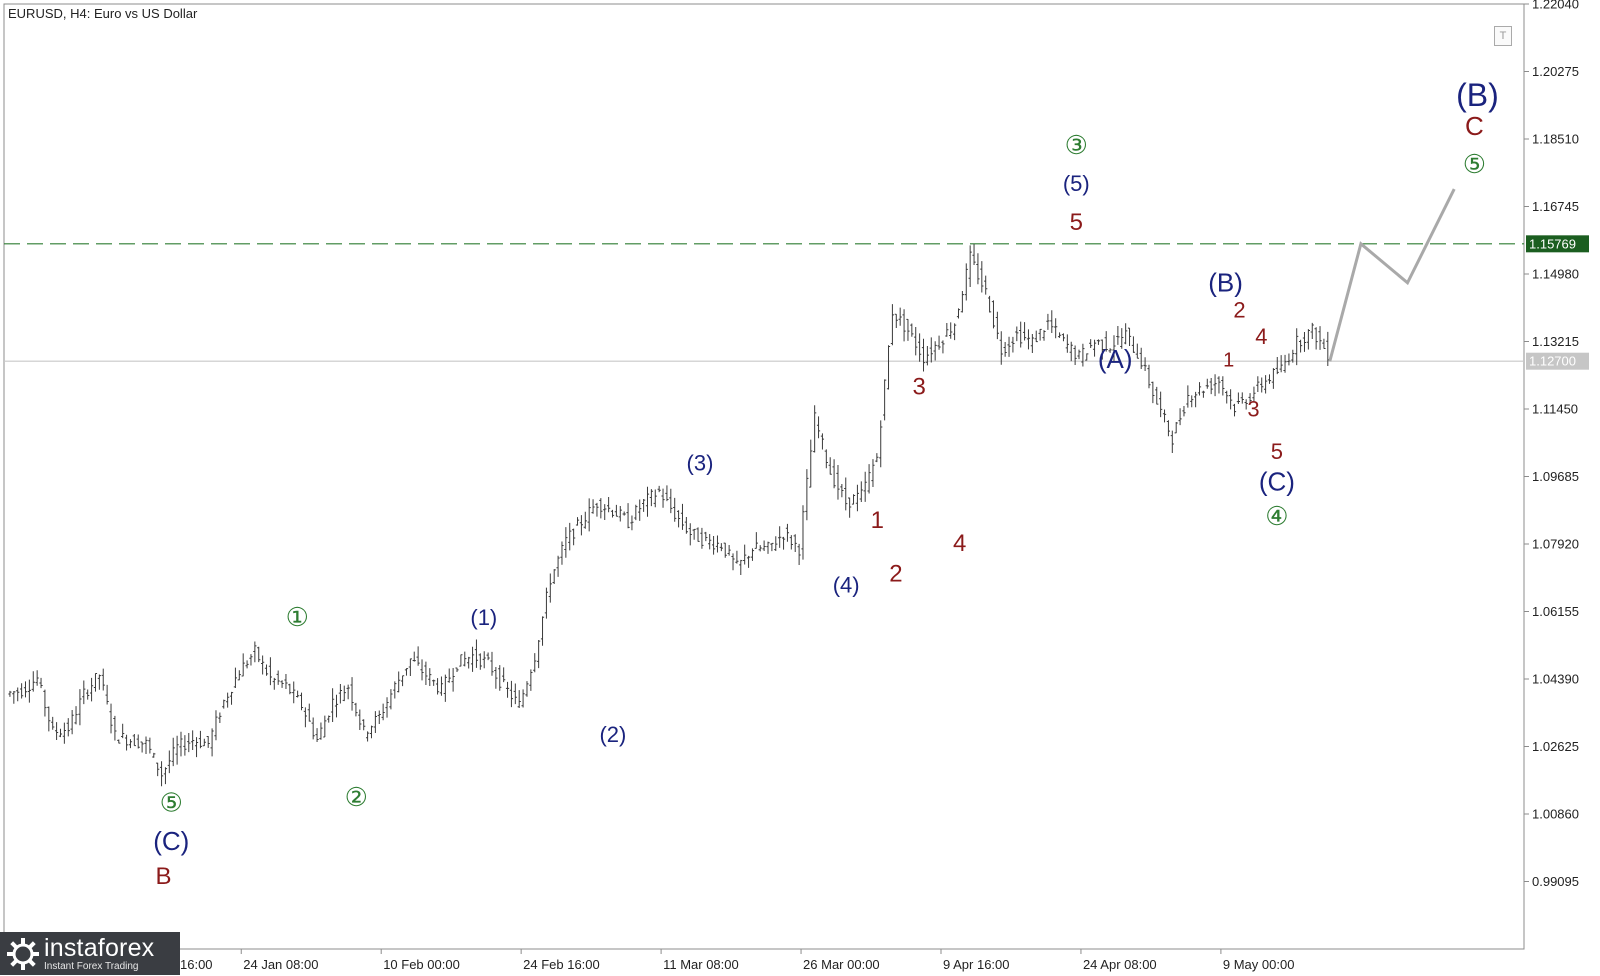 The height and width of the screenshot is (976, 1600). I want to click on time-tick-label: 9 May 00:00, so click(1259, 964).